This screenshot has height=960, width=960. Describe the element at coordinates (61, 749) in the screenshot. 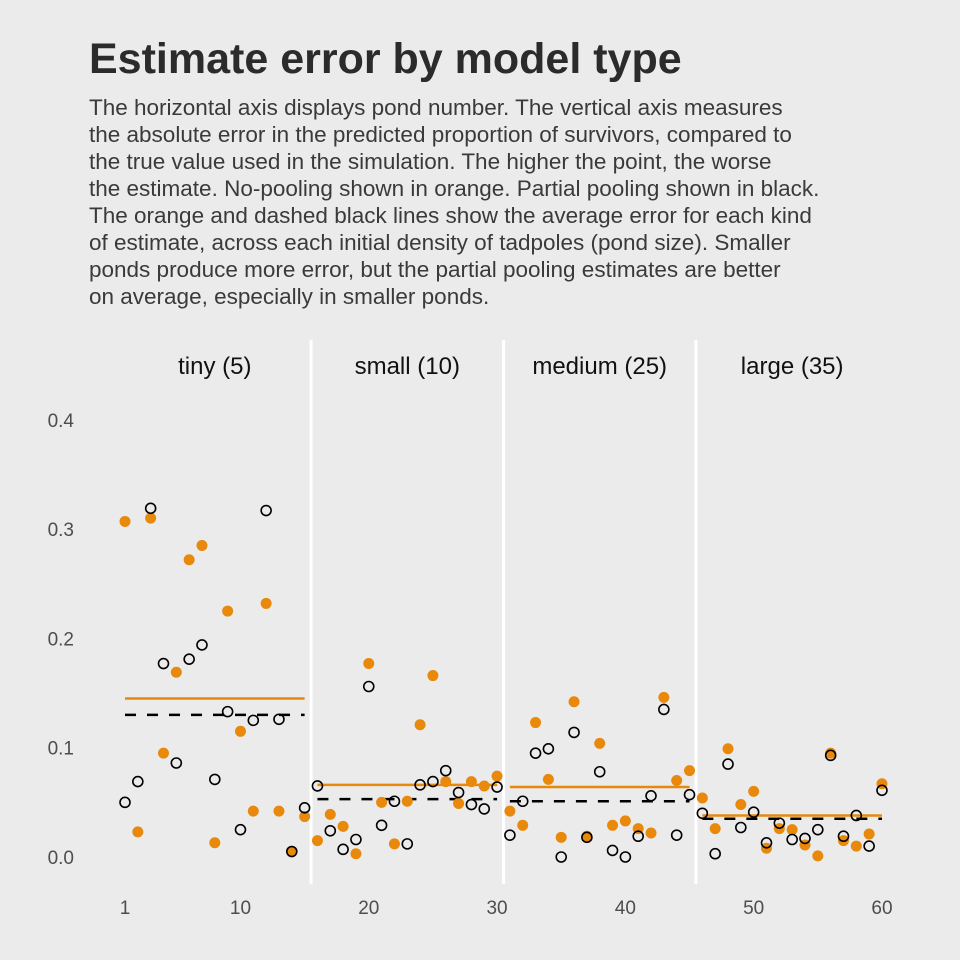

I see `y-tick-label: 0.1` at that location.